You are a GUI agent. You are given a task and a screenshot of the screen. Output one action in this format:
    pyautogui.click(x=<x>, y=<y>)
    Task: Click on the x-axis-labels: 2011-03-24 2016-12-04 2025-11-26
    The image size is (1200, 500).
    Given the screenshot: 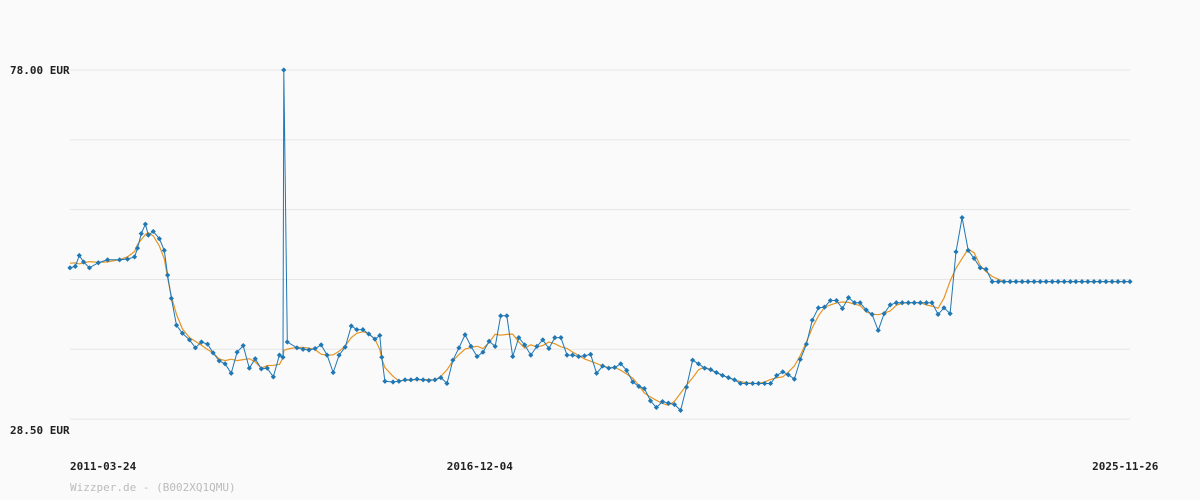 What is the action you would take?
    pyautogui.click(x=614, y=466)
    